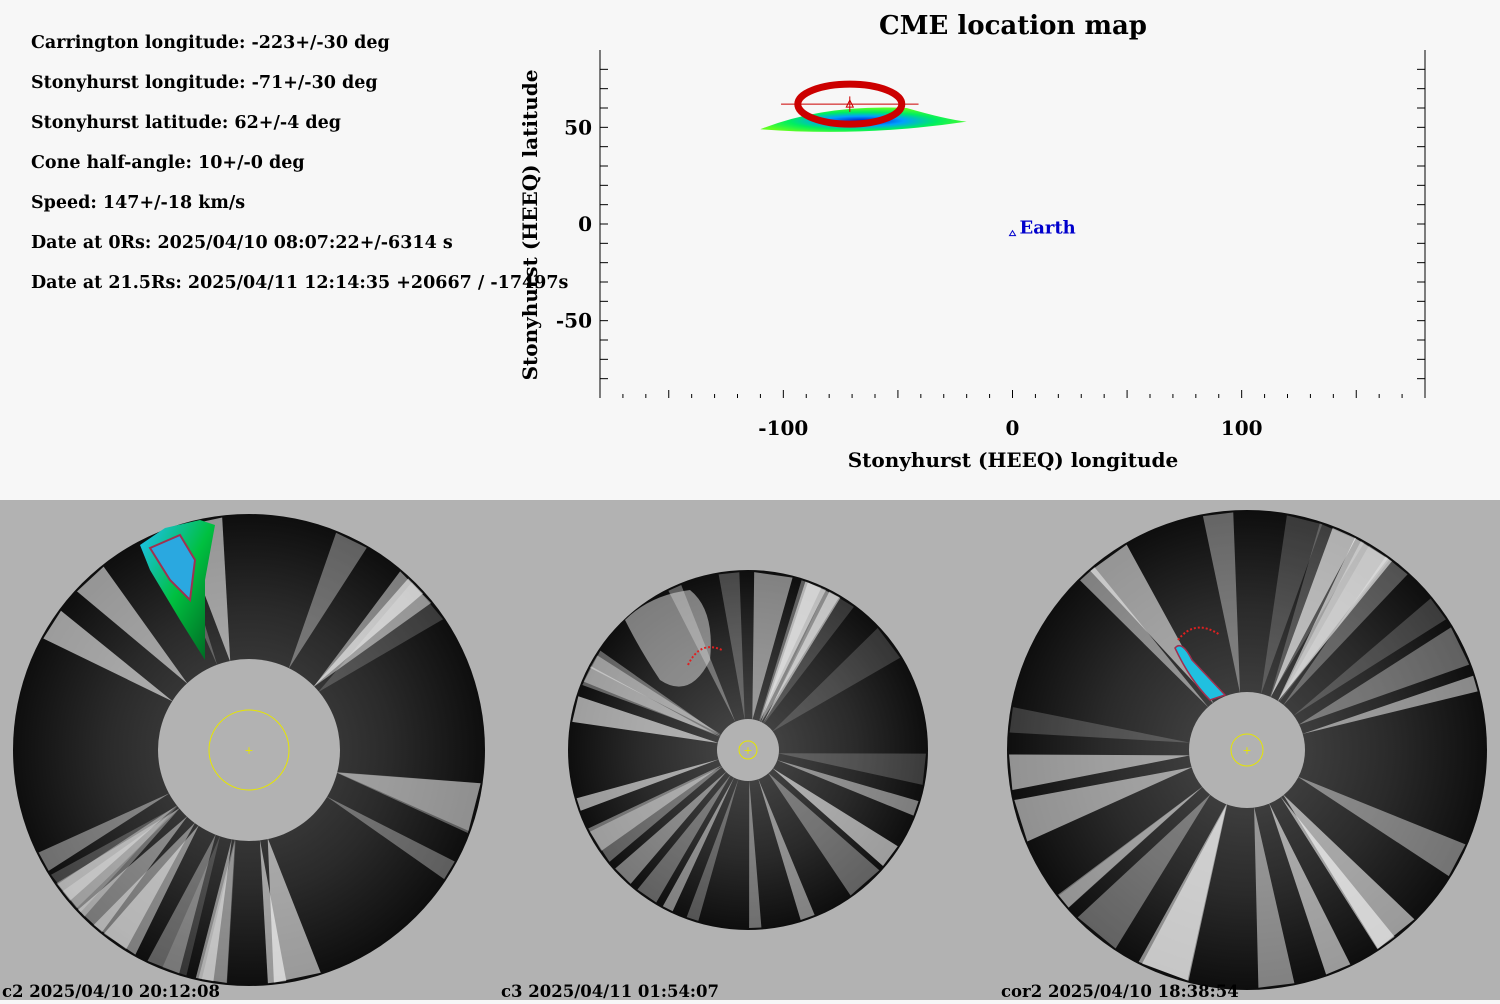  I want to click on cor2-occulter, so click(1247, 750).